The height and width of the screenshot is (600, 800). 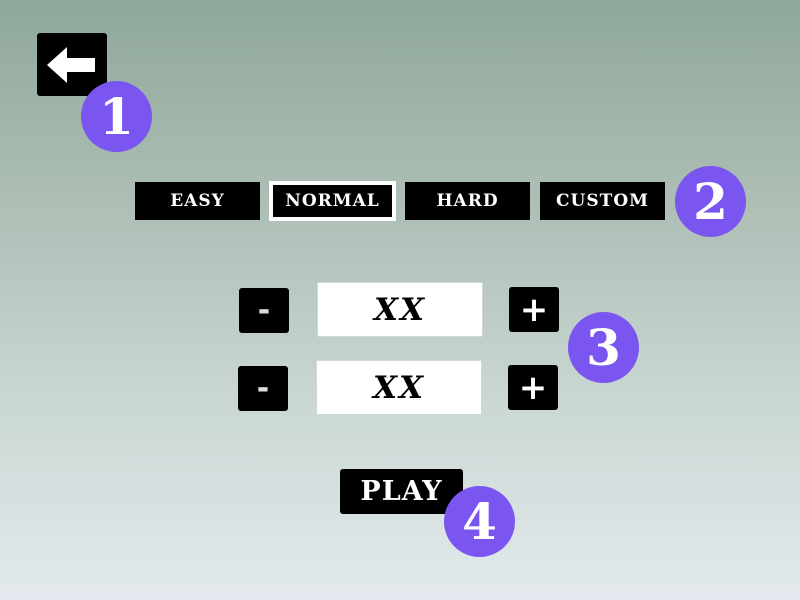 What do you see at coordinates (710, 201) in the screenshot?
I see `callout-badge-2: 2` at bounding box center [710, 201].